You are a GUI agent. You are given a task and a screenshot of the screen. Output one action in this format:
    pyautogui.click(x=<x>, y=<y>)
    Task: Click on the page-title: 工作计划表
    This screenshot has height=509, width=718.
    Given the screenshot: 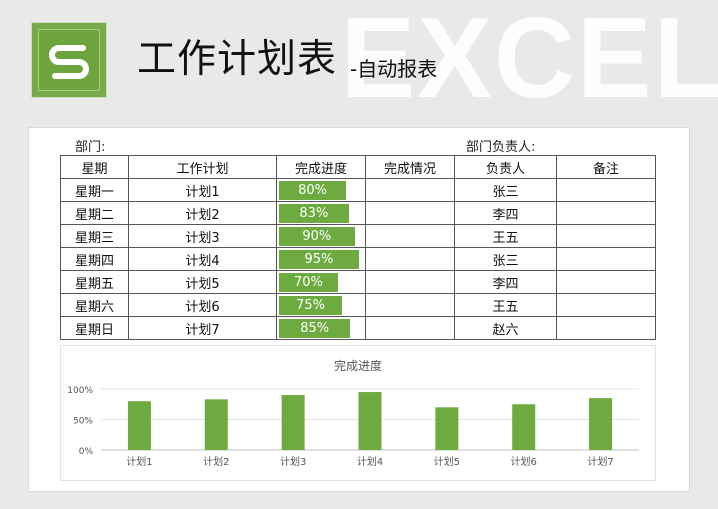 What is the action you would take?
    pyautogui.click(x=237, y=59)
    